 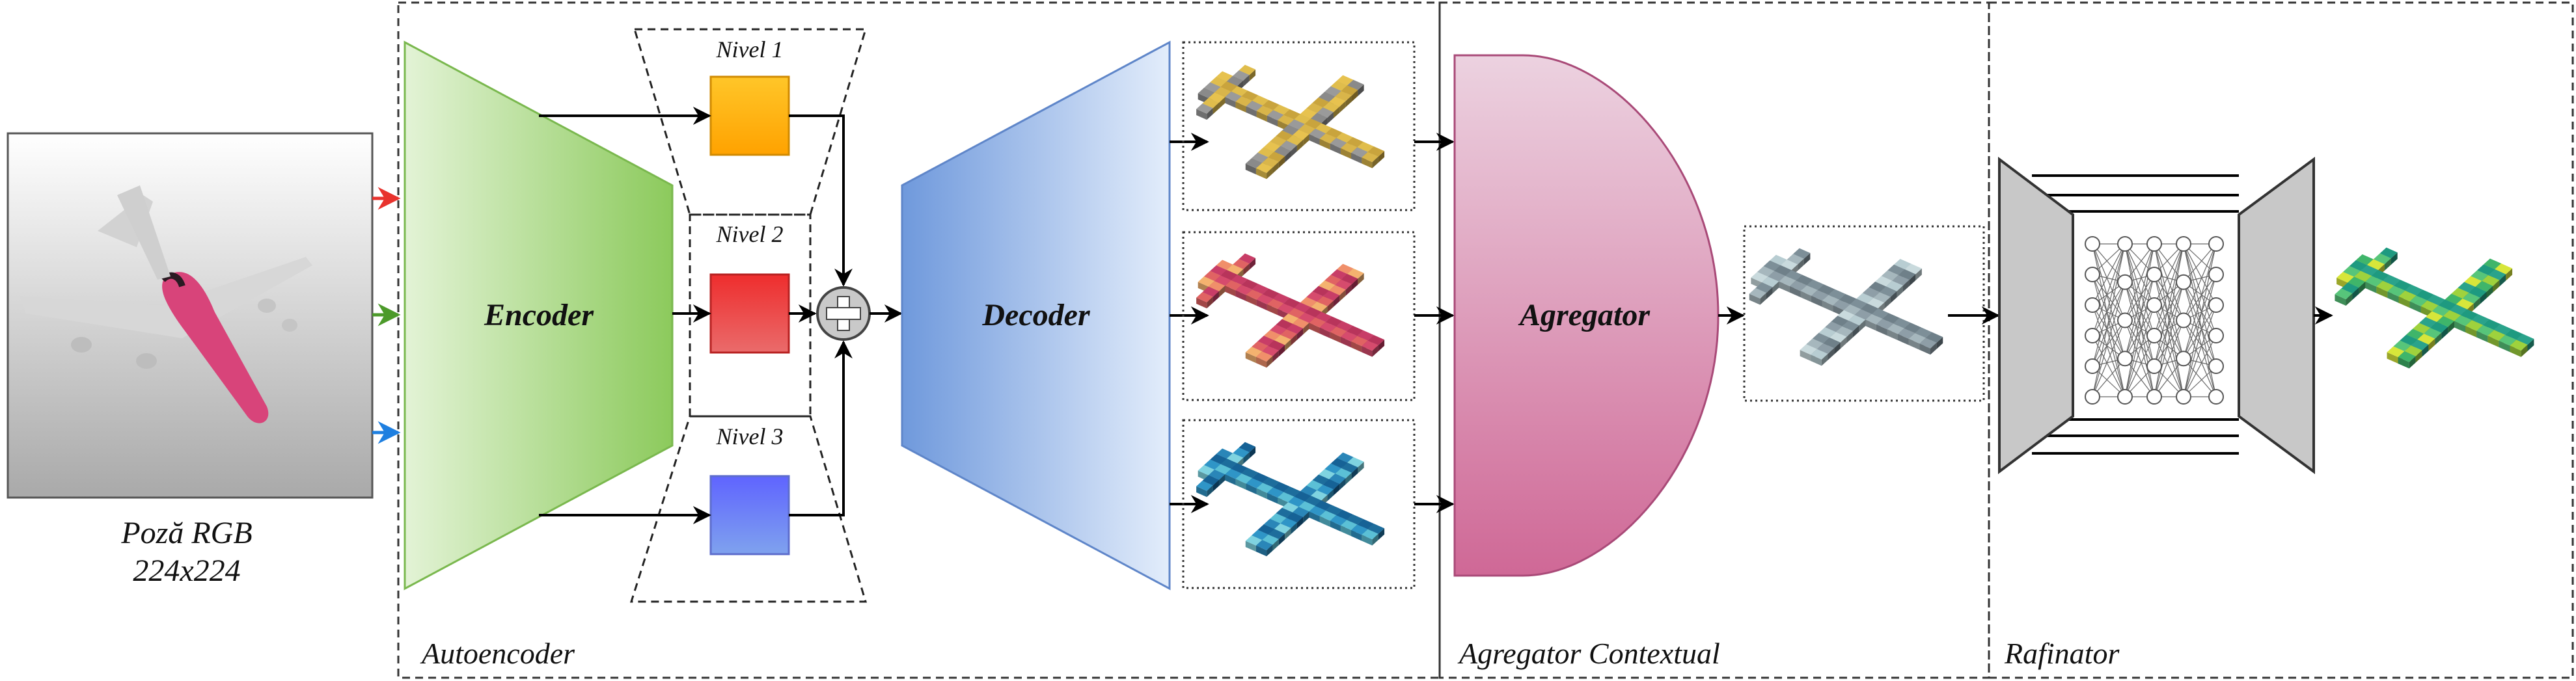 What do you see at coordinates (498, 653) in the screenshot?
I see `section-label-autoencoder: Autoencoder` at bounding box center [498, 653].